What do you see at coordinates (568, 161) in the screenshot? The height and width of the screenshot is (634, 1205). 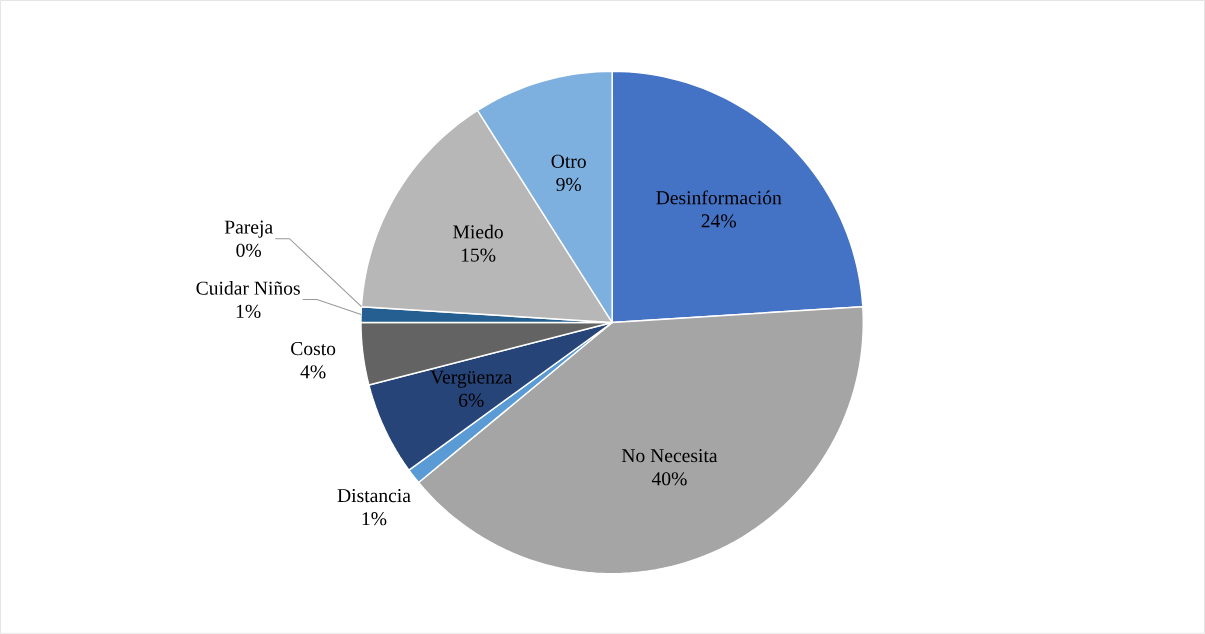 I see `slice-label: Otro` at bounding box center [568, 161].